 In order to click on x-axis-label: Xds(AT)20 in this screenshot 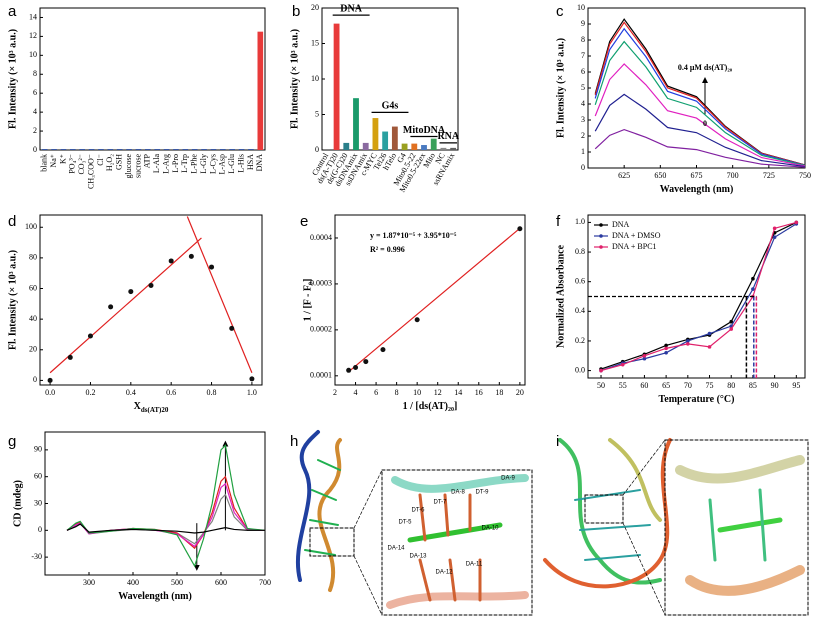, I will do `click(151, 407)`.